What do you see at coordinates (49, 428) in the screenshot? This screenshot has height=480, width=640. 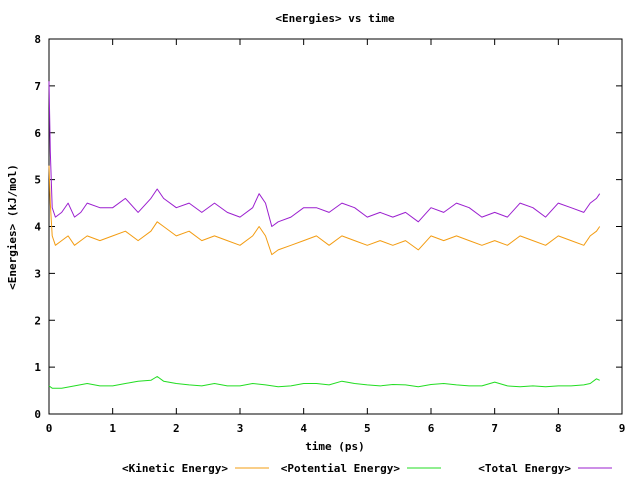 I see `x-tick-label: 0` at bounding box center [49, 428].